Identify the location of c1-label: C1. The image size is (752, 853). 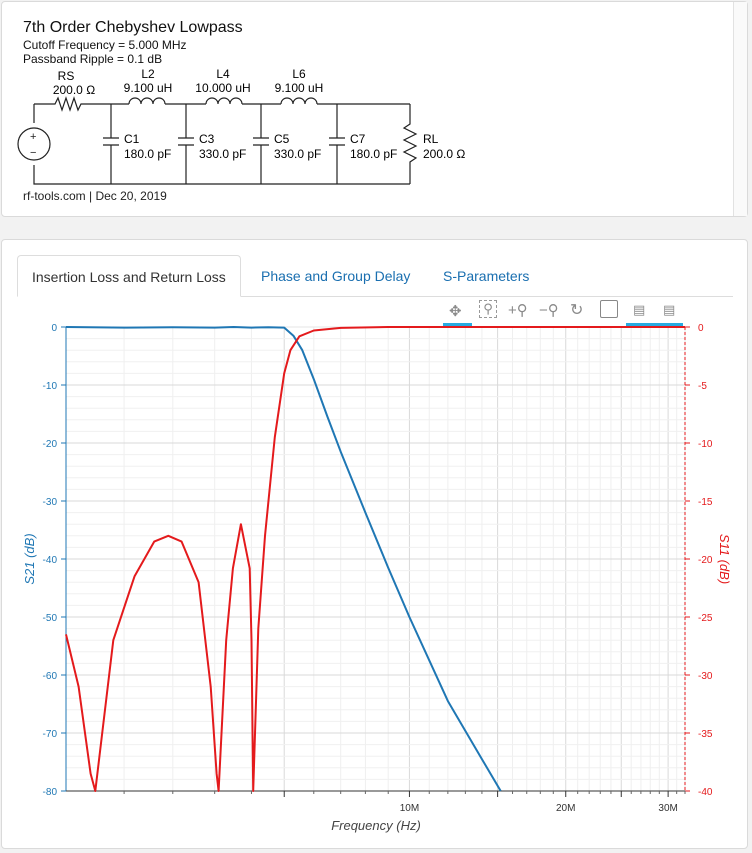
(132, 139).